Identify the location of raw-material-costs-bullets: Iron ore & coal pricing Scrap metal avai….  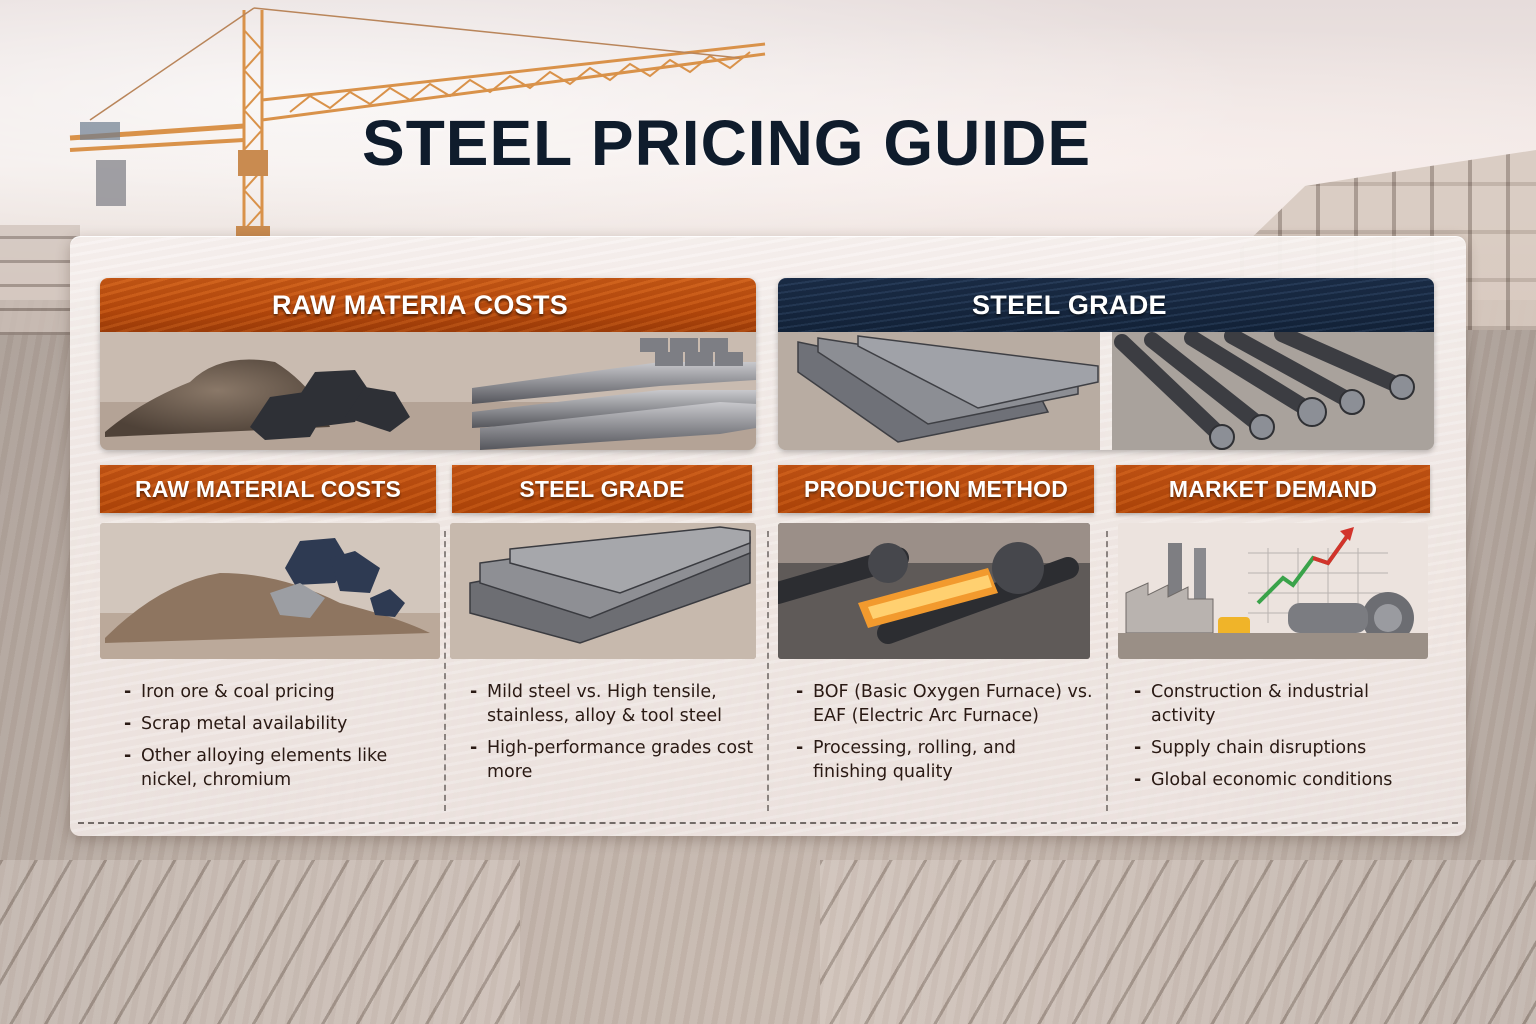
(272, 740).